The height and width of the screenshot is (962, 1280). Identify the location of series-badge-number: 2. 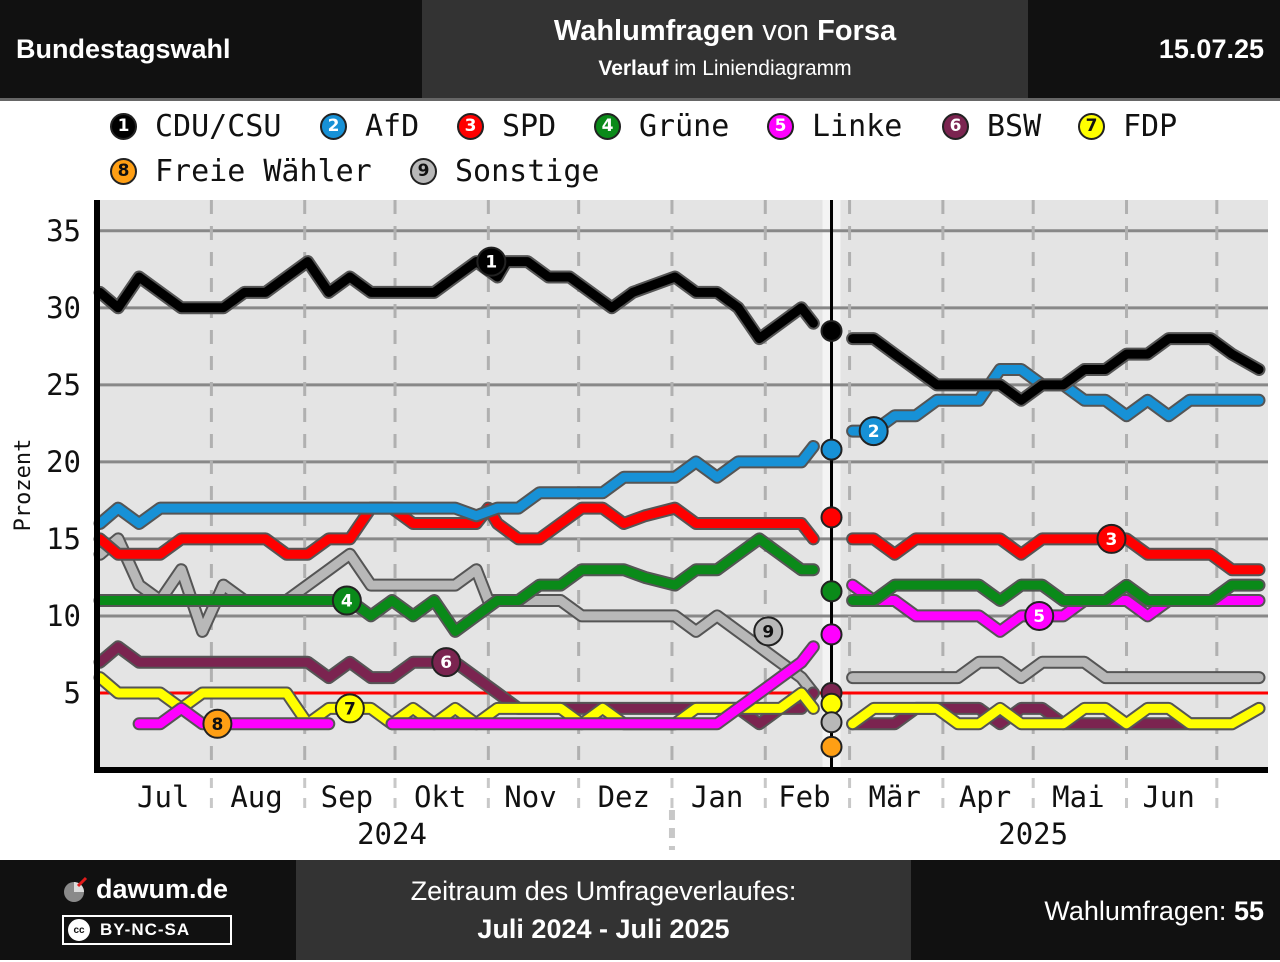
(874, 432).